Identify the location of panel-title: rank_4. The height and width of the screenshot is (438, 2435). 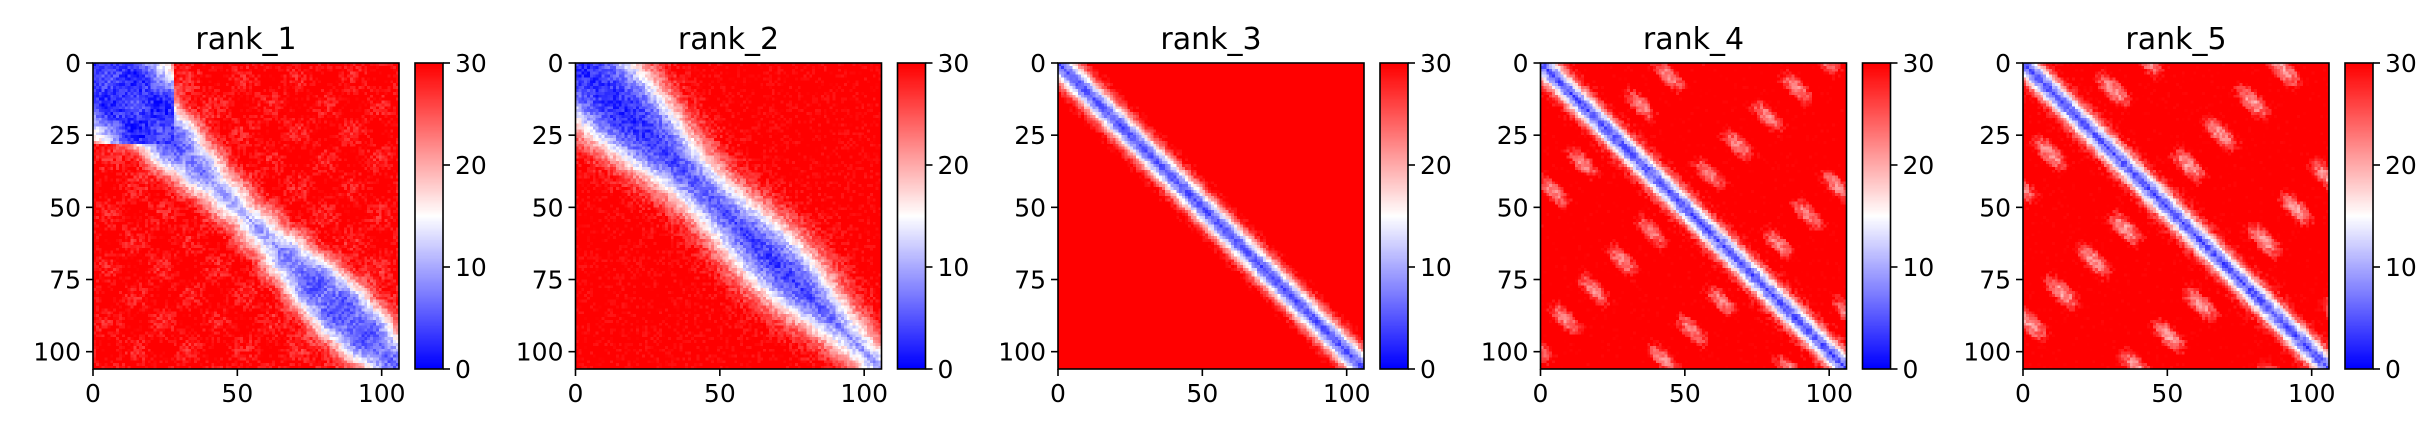
(1693, 39).